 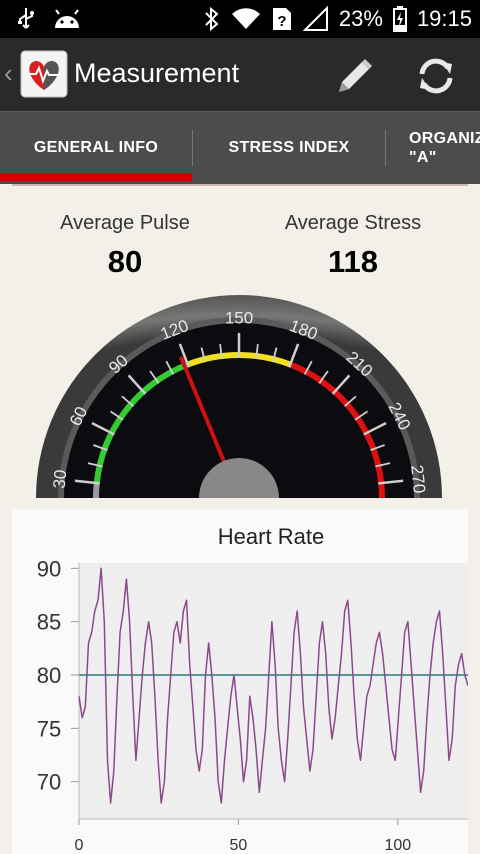 I want to click on tab-label: STRESS INDEX, so click(x=289, y=147).